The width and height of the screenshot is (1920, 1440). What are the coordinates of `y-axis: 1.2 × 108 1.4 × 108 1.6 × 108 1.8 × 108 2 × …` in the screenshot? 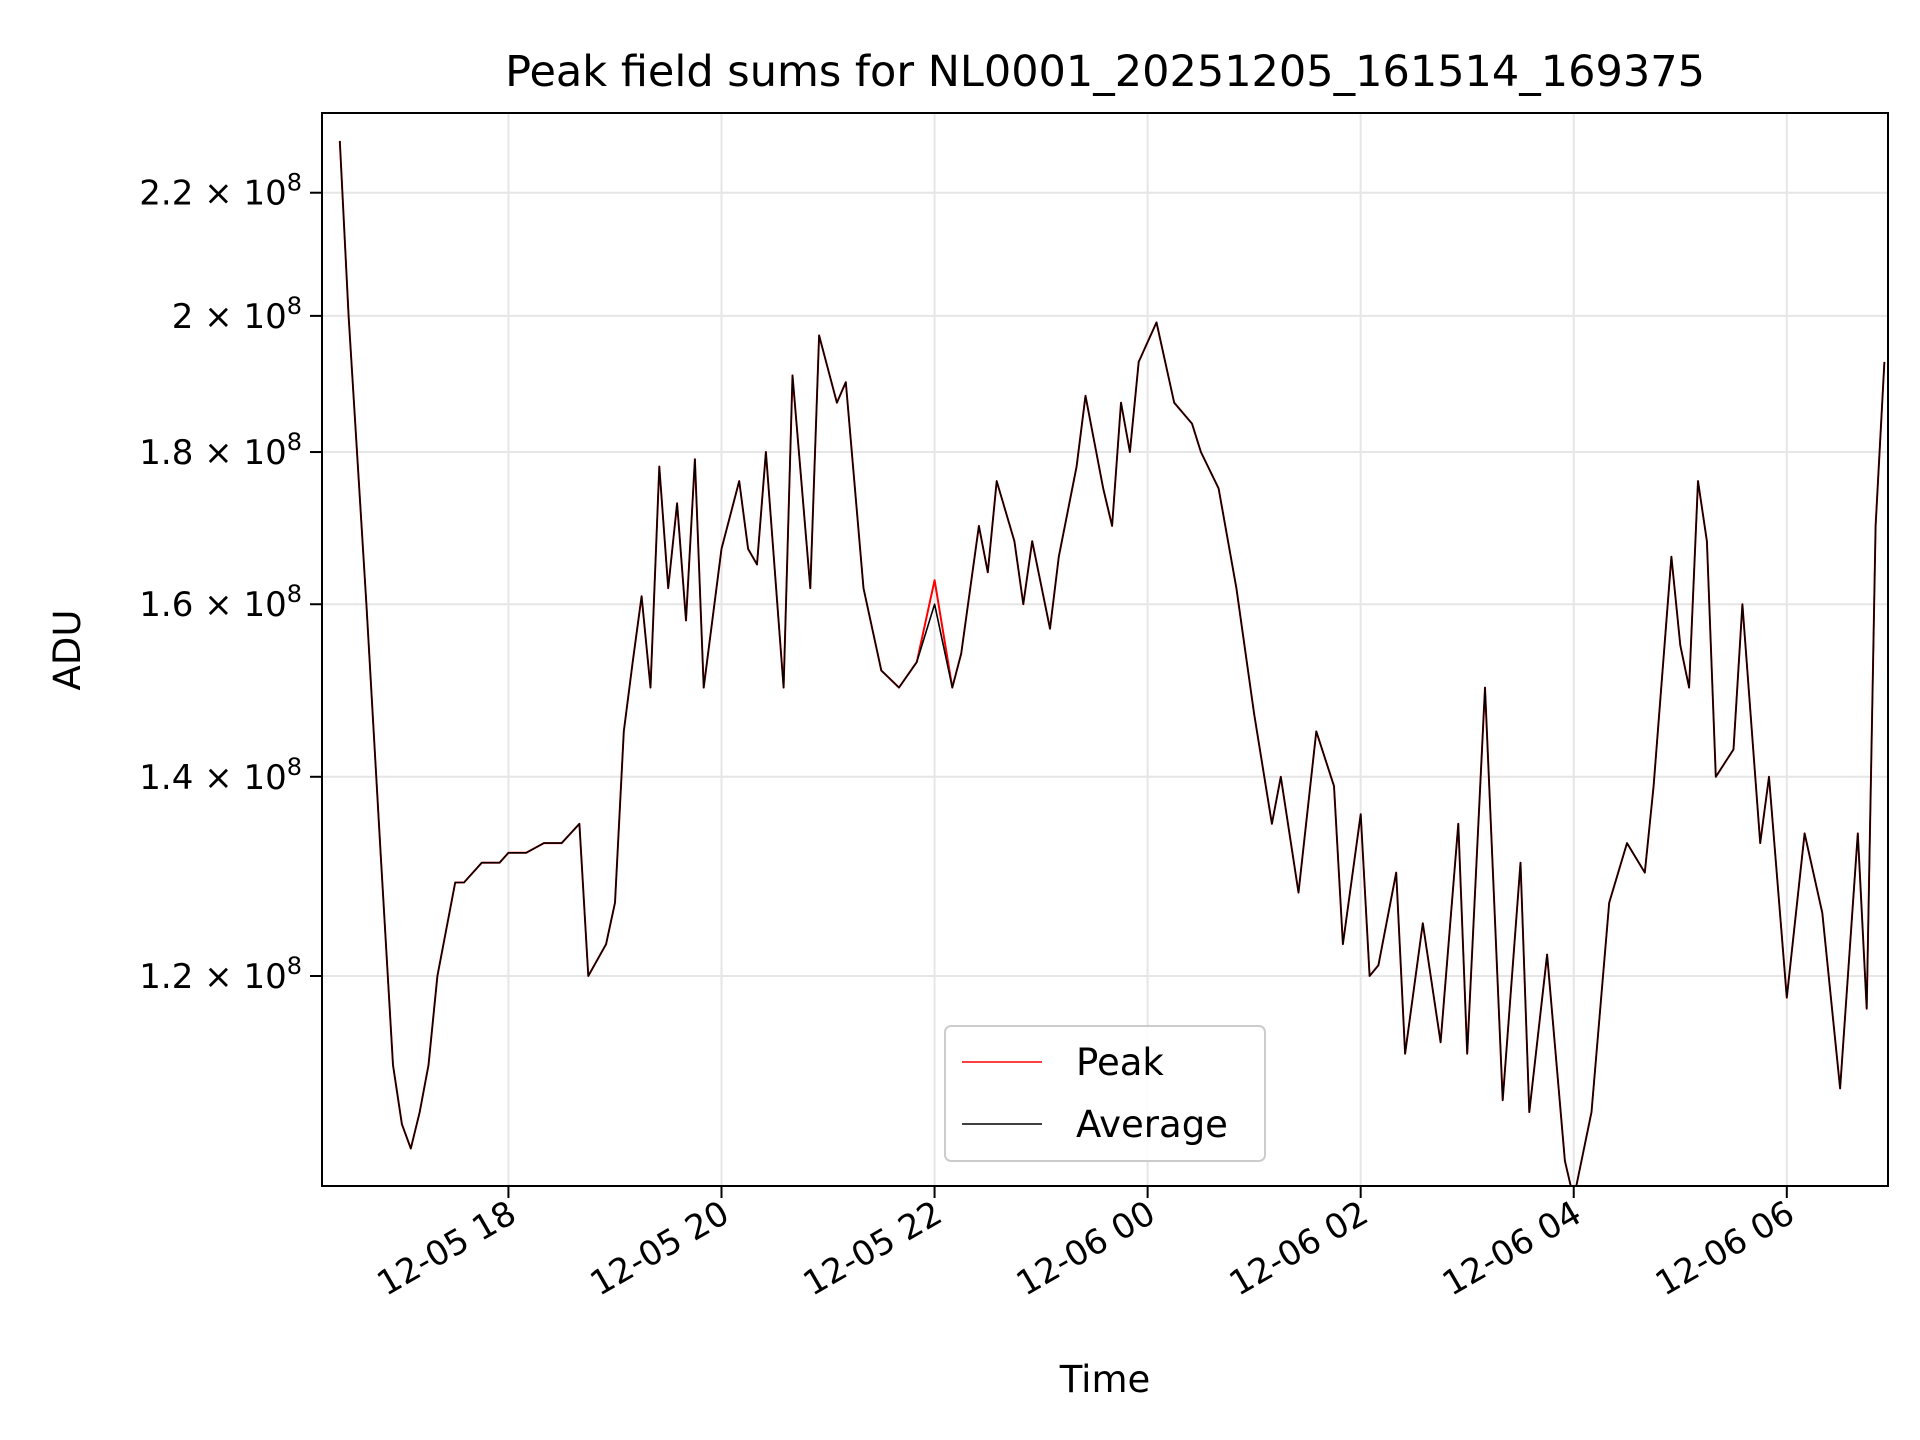 It's located at (230, 583).